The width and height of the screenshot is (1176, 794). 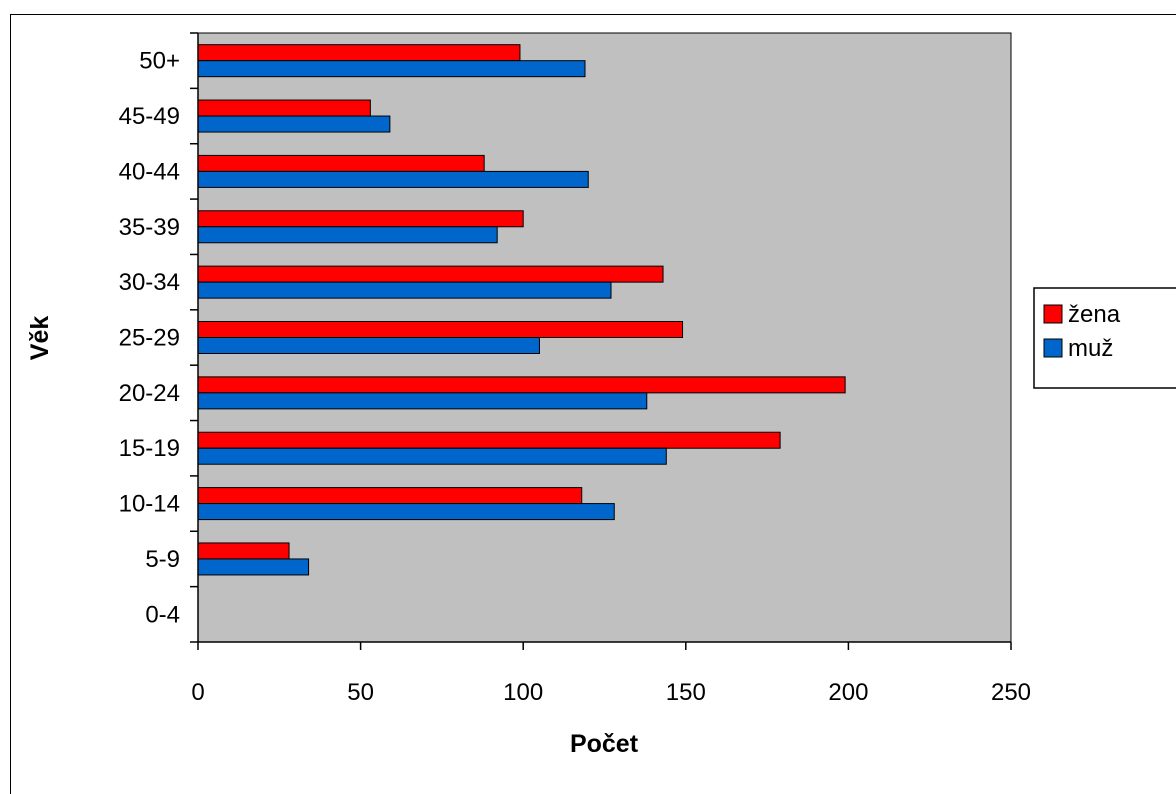 I want to click on x-tick-label: 100, so click(x=523, y=692).